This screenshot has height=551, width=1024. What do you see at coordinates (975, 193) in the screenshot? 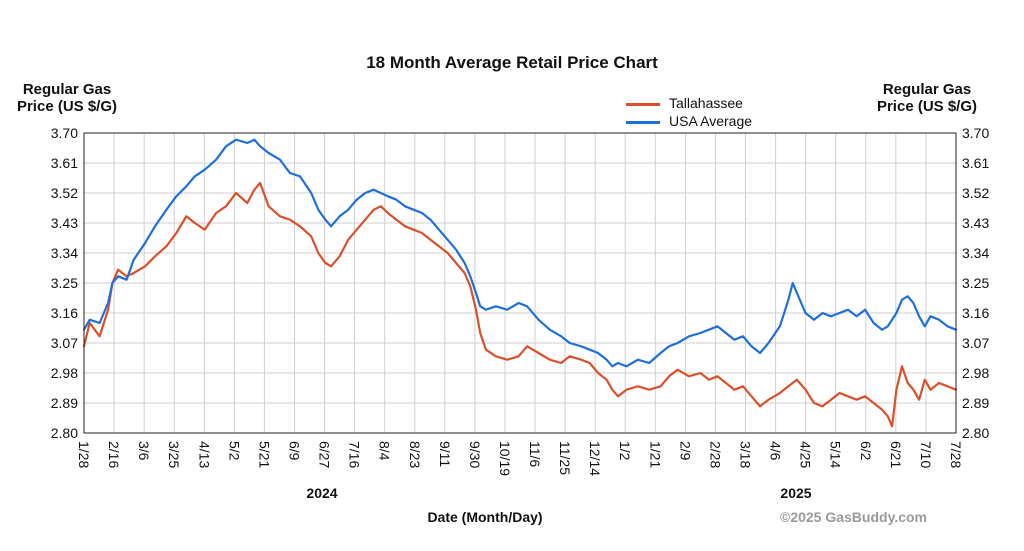
I see `y-tick-label-right: 3.52` at bounding box center [975, 193].